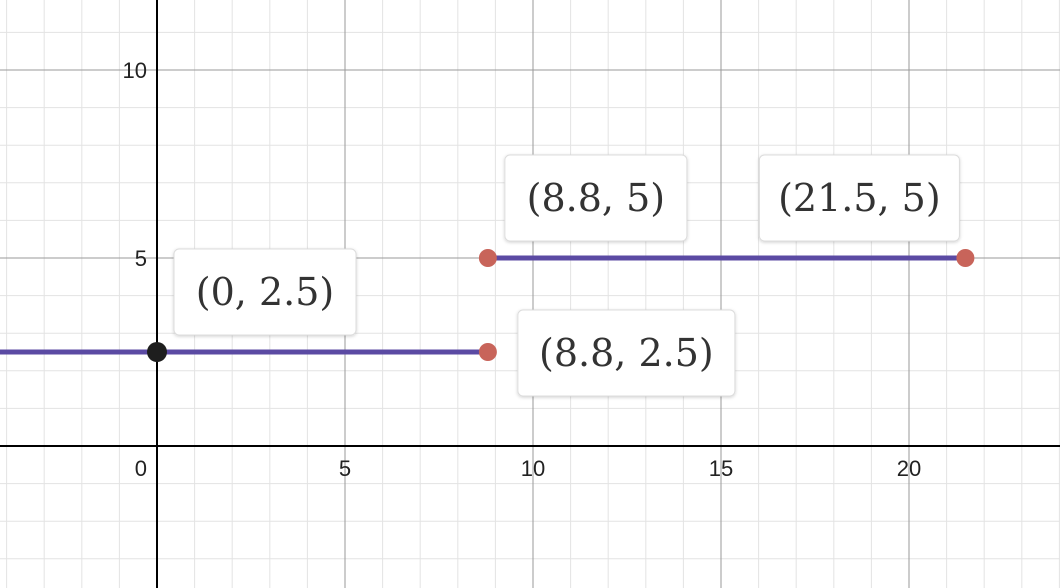 The image size is (1060, 588). What do you see at coordinates (345, 468) in the screenshot?
I see `x-tick-label: 5` at bounding box center [345, 468].